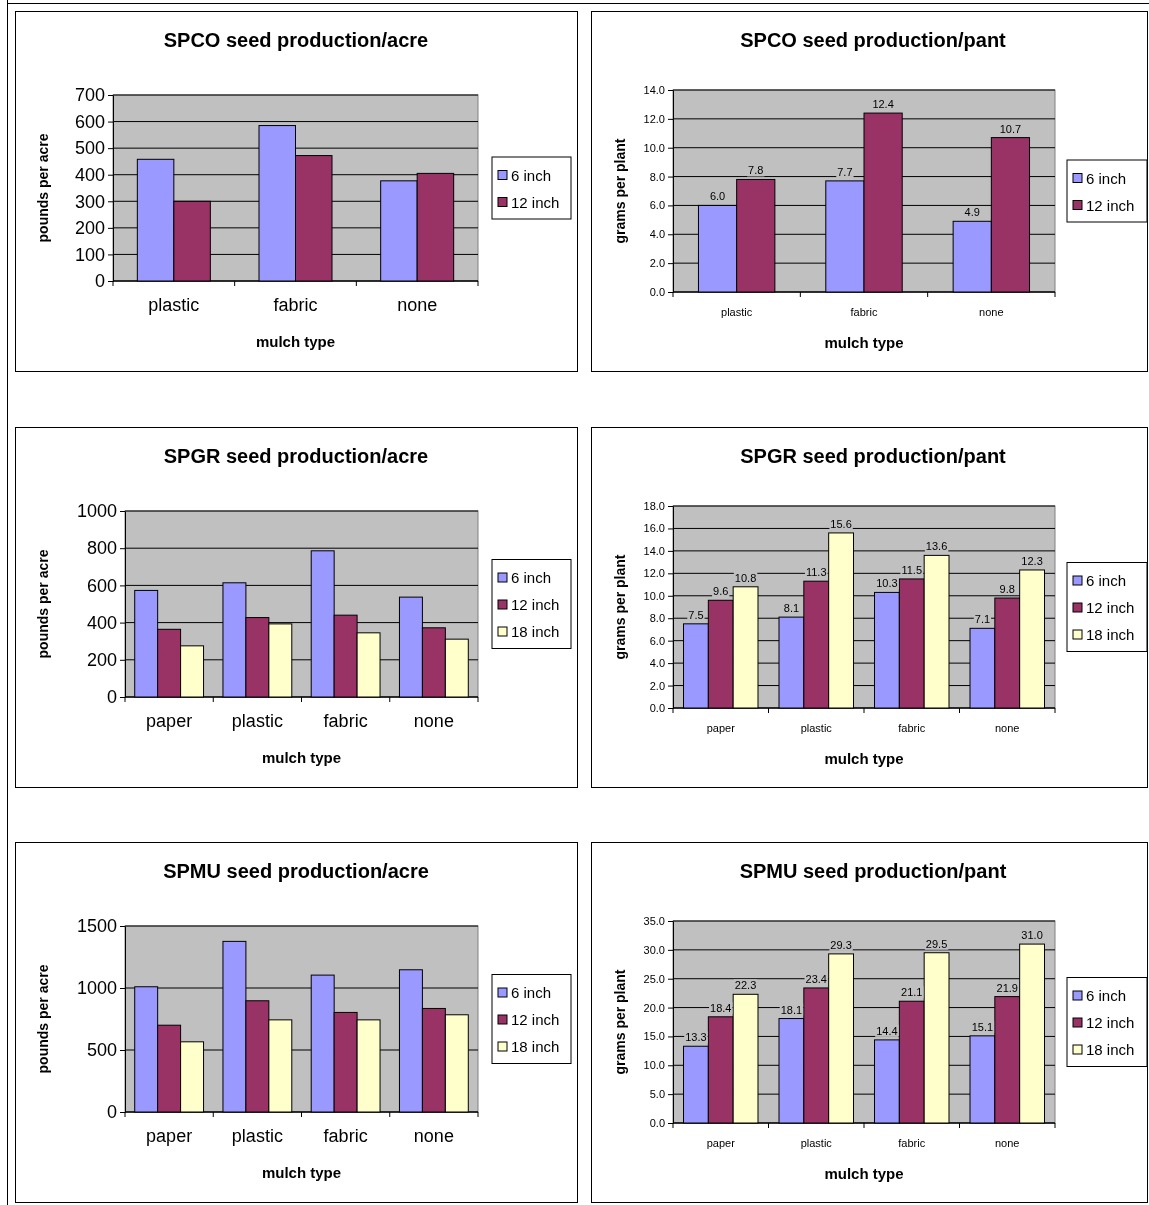  What do you see at coordinates (791, 608) in the screenshot?
I see `data-label: 8.1` at bounding box center [791, 608].